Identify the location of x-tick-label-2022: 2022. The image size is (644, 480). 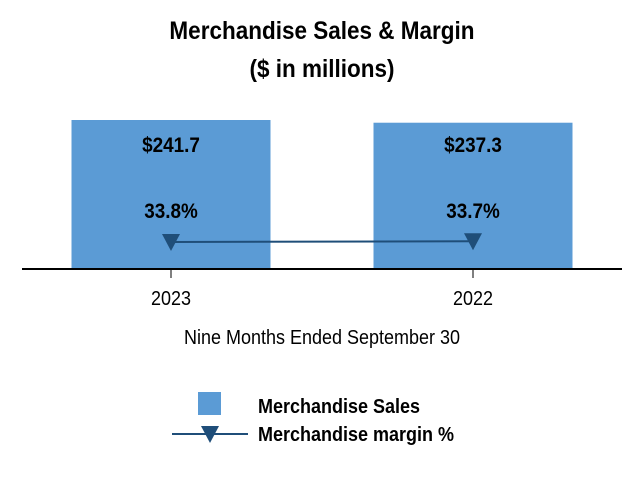
(473, 299).